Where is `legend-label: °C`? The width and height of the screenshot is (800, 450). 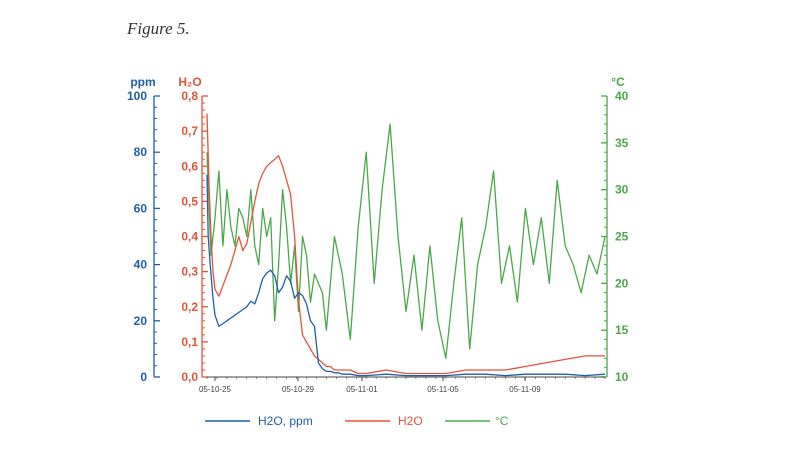 legend-label: °C is located at coordinates (502, 421).